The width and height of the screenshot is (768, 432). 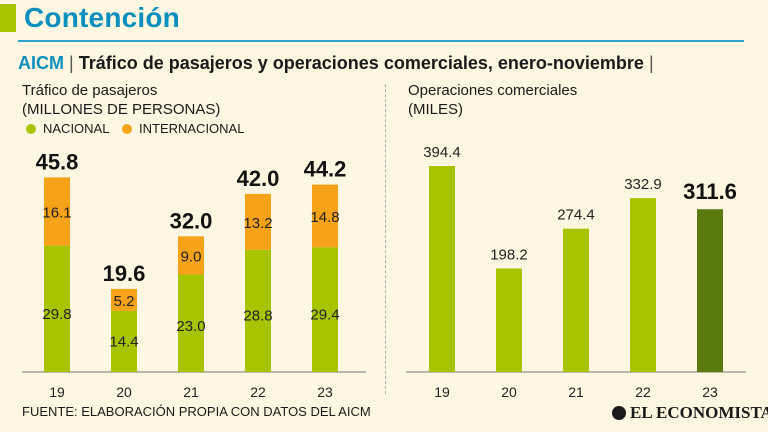 What do you see at coordinates (509, 254) in the screenshot?
I see `label-operaciones-20: 198.2` at bounding box center [509, 254].